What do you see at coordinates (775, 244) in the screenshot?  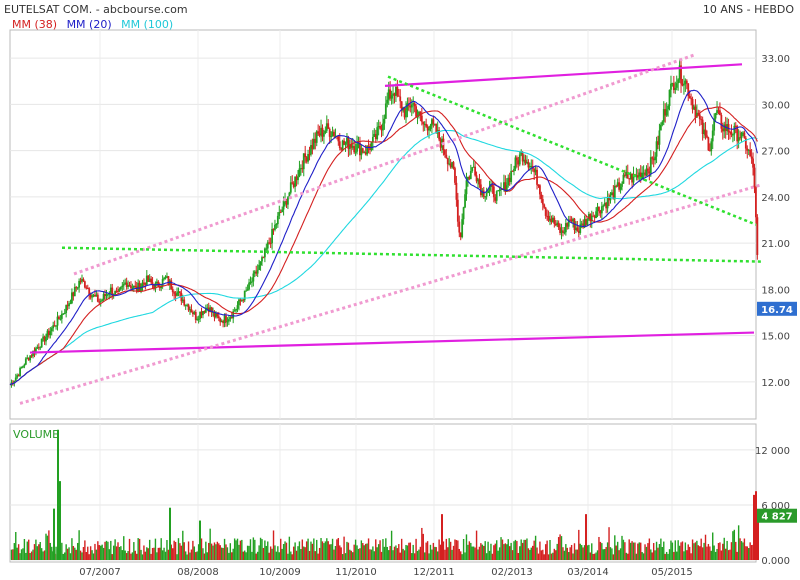 I see `price-tick-label: 21.00` at bounding box center [775, 244].